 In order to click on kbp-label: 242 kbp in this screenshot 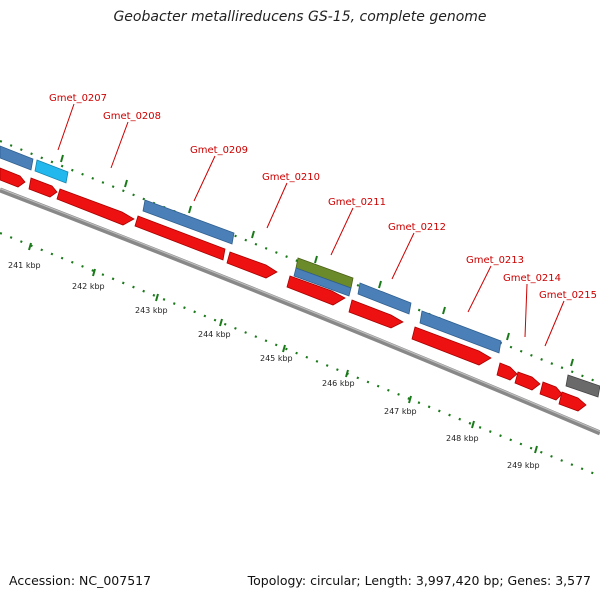, I will do `click(88, 286)`.